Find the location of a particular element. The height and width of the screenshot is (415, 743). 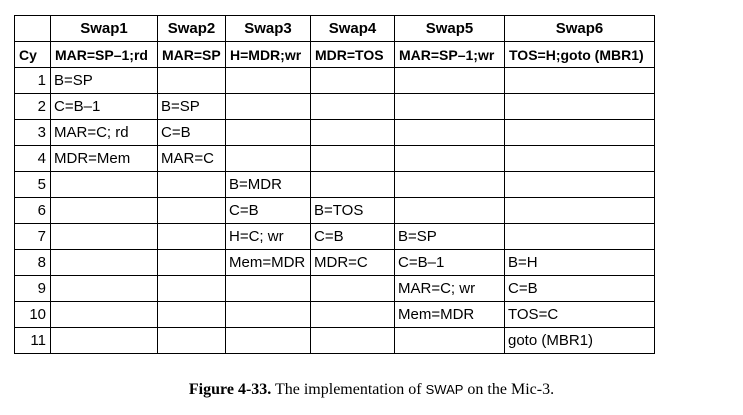

table-row: 8 Mem=MDR MDR=C C=B–1 B=H is located at coordinates (334, 262).